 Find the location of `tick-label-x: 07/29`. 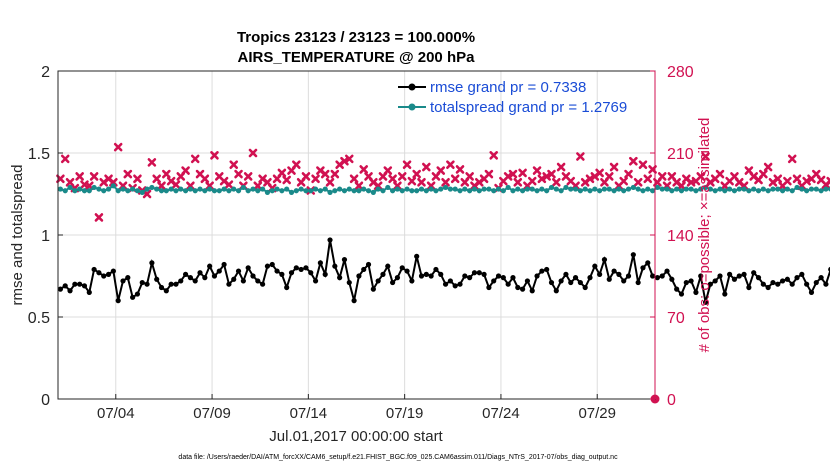

tick-label-x: 07/29 is located at coordinates (597, 413).